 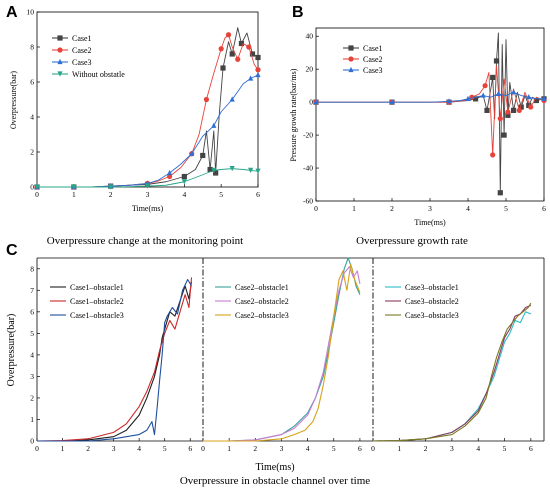 I want to click on y-tick-label: 8, so click(x=32, y=47).